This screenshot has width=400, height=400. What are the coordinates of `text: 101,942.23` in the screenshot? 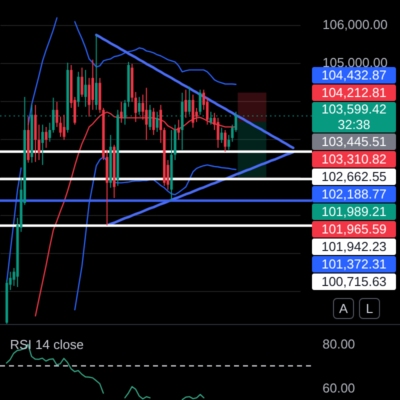 It's located at (354, 246).